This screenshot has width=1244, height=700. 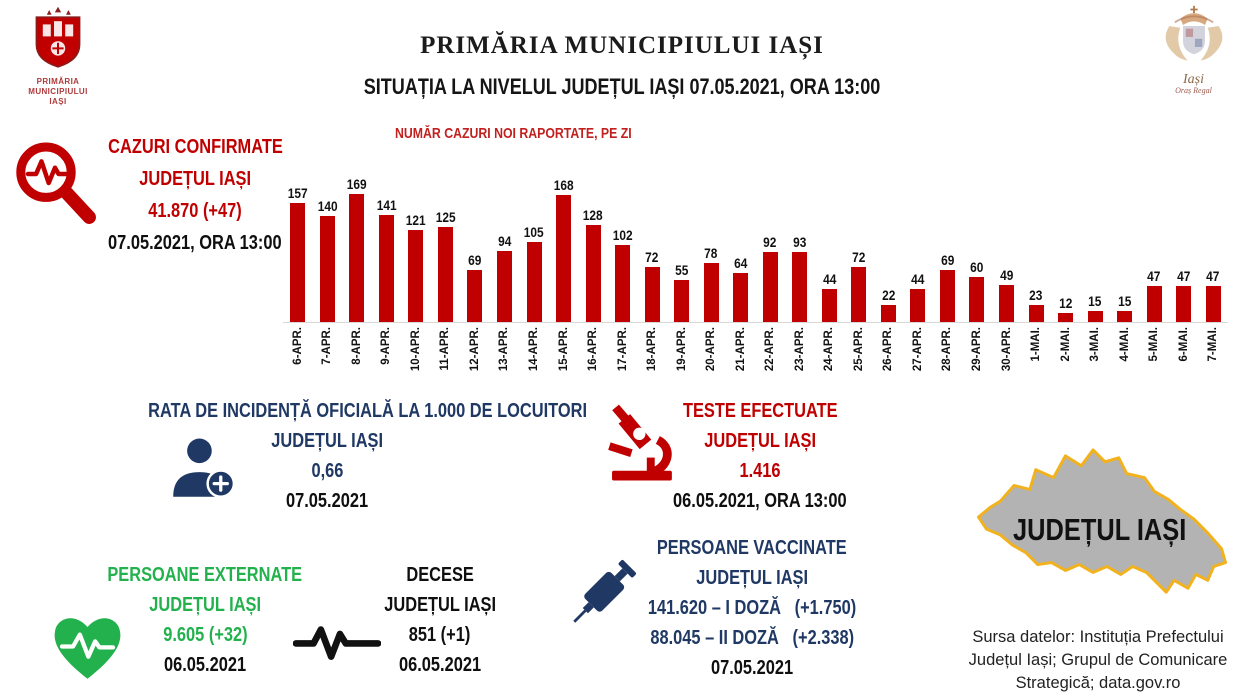 I want to click on magnifier-pulse-icon, so click(x=56, y=183).